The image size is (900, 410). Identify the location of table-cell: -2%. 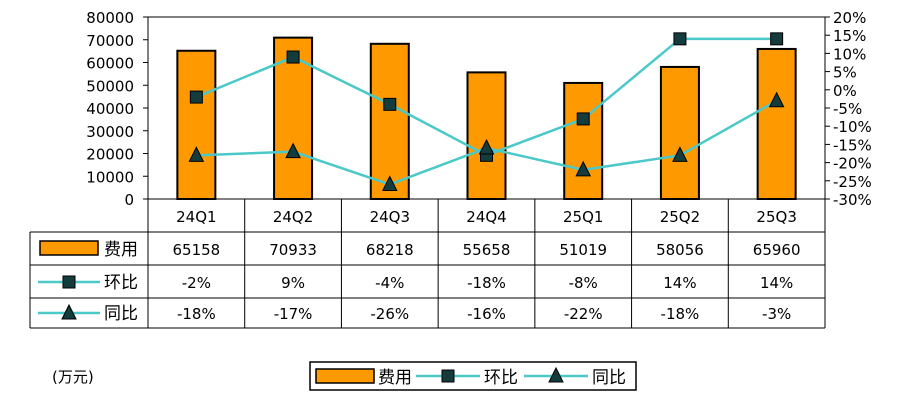
(196, 283).